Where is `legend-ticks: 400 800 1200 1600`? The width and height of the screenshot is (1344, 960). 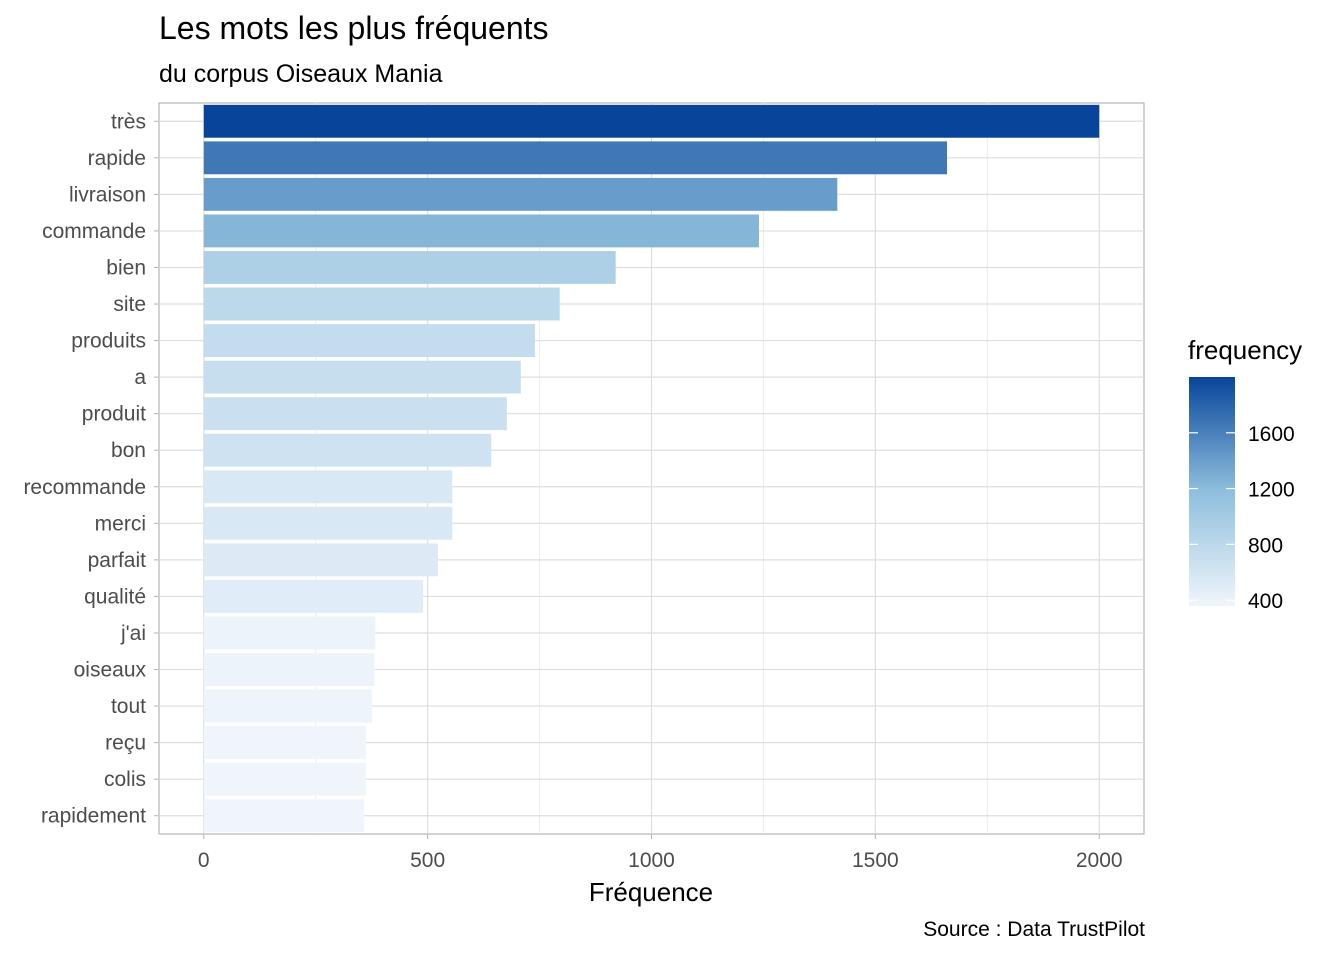 legend-ticks: 400 800 1200 1600 is located at coordinates (1242, 518).